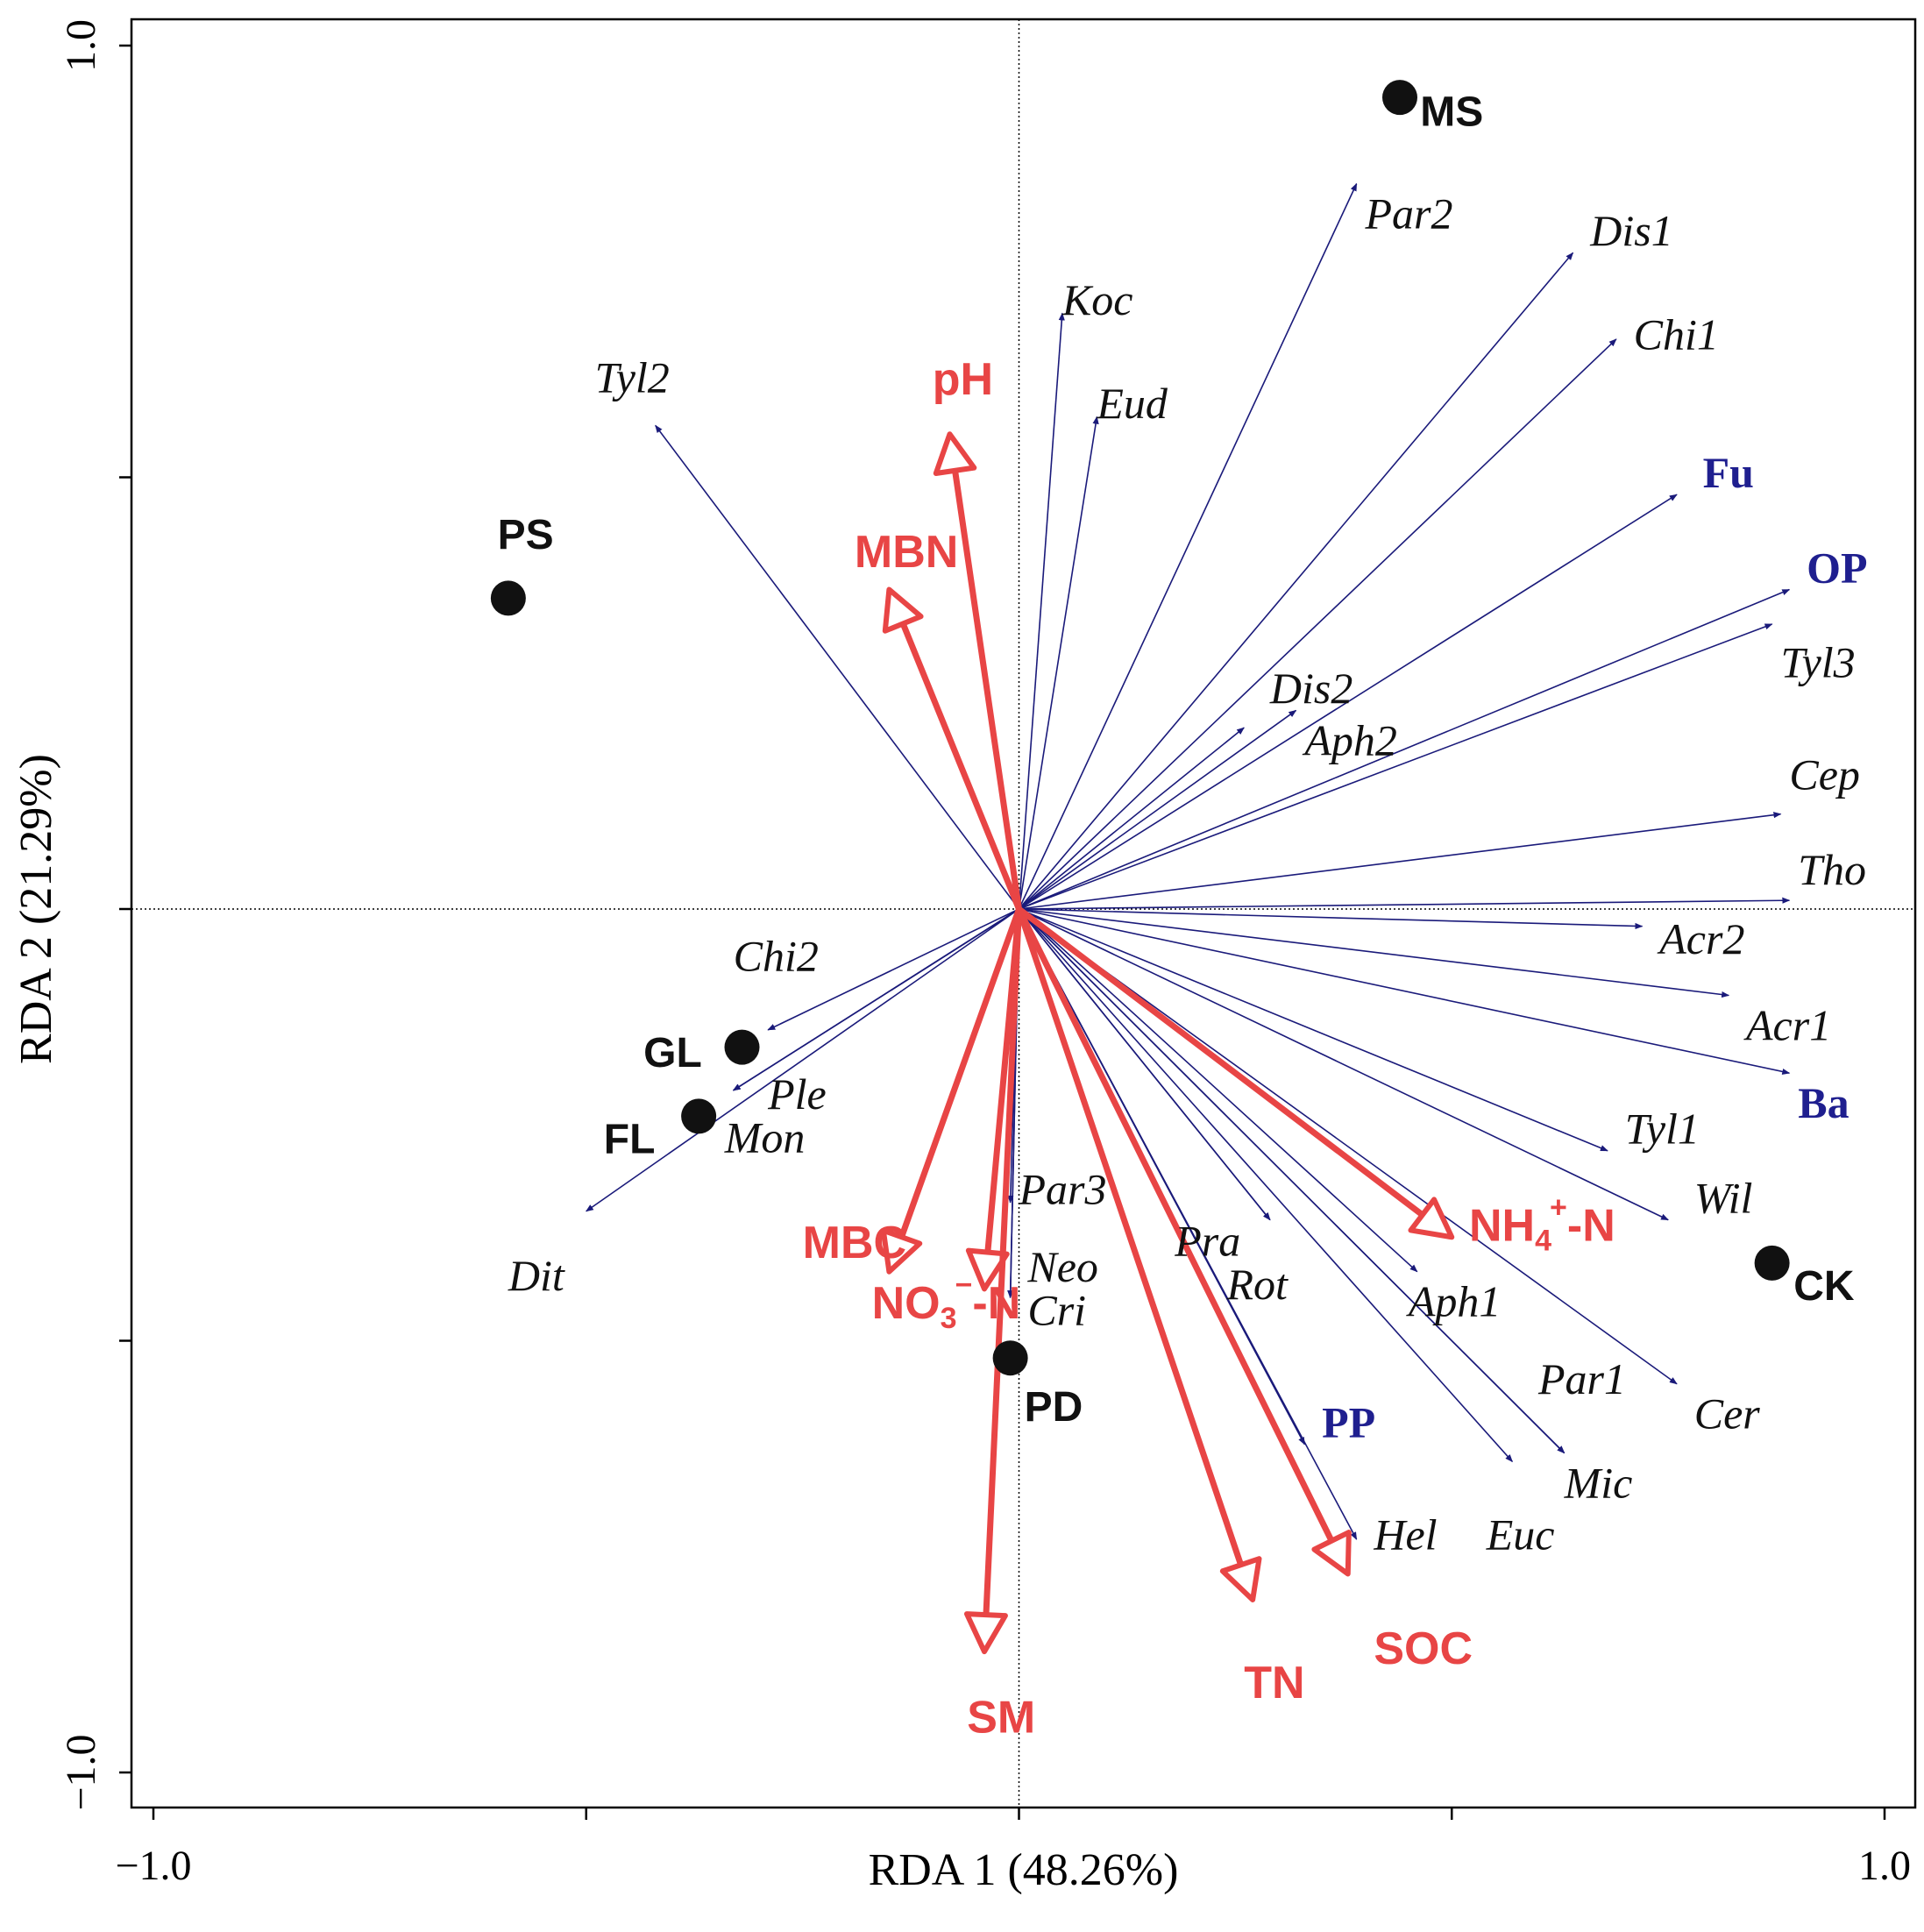 The image size is (1924, 1932). I want to click on species-arrow-cep, so click(1400, 861).